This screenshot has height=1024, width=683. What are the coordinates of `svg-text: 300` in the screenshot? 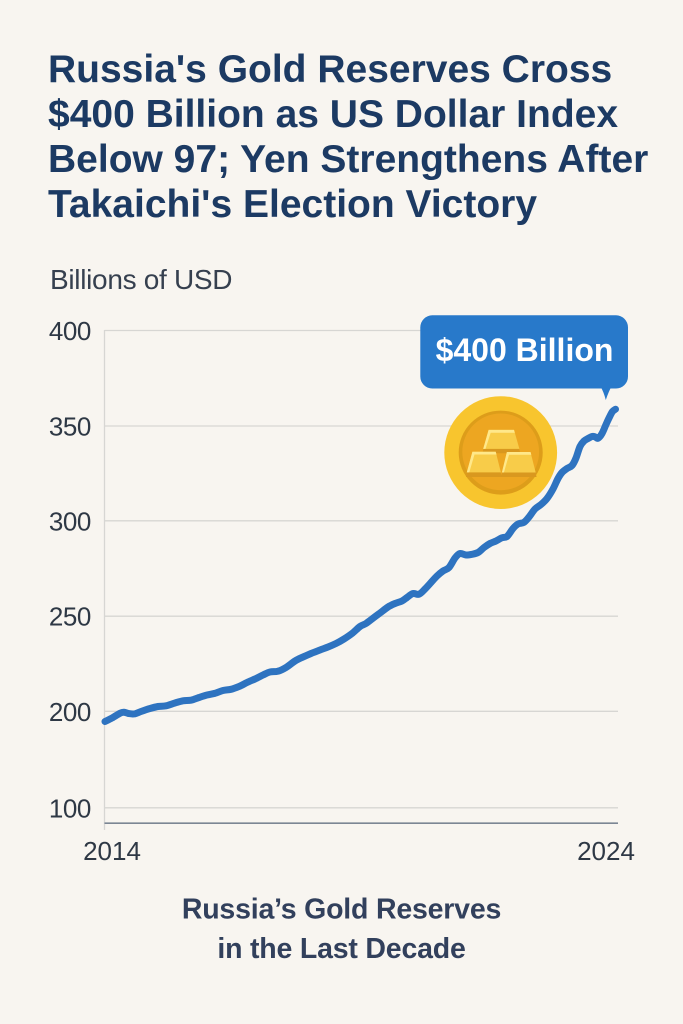 It's located at (70, 521).